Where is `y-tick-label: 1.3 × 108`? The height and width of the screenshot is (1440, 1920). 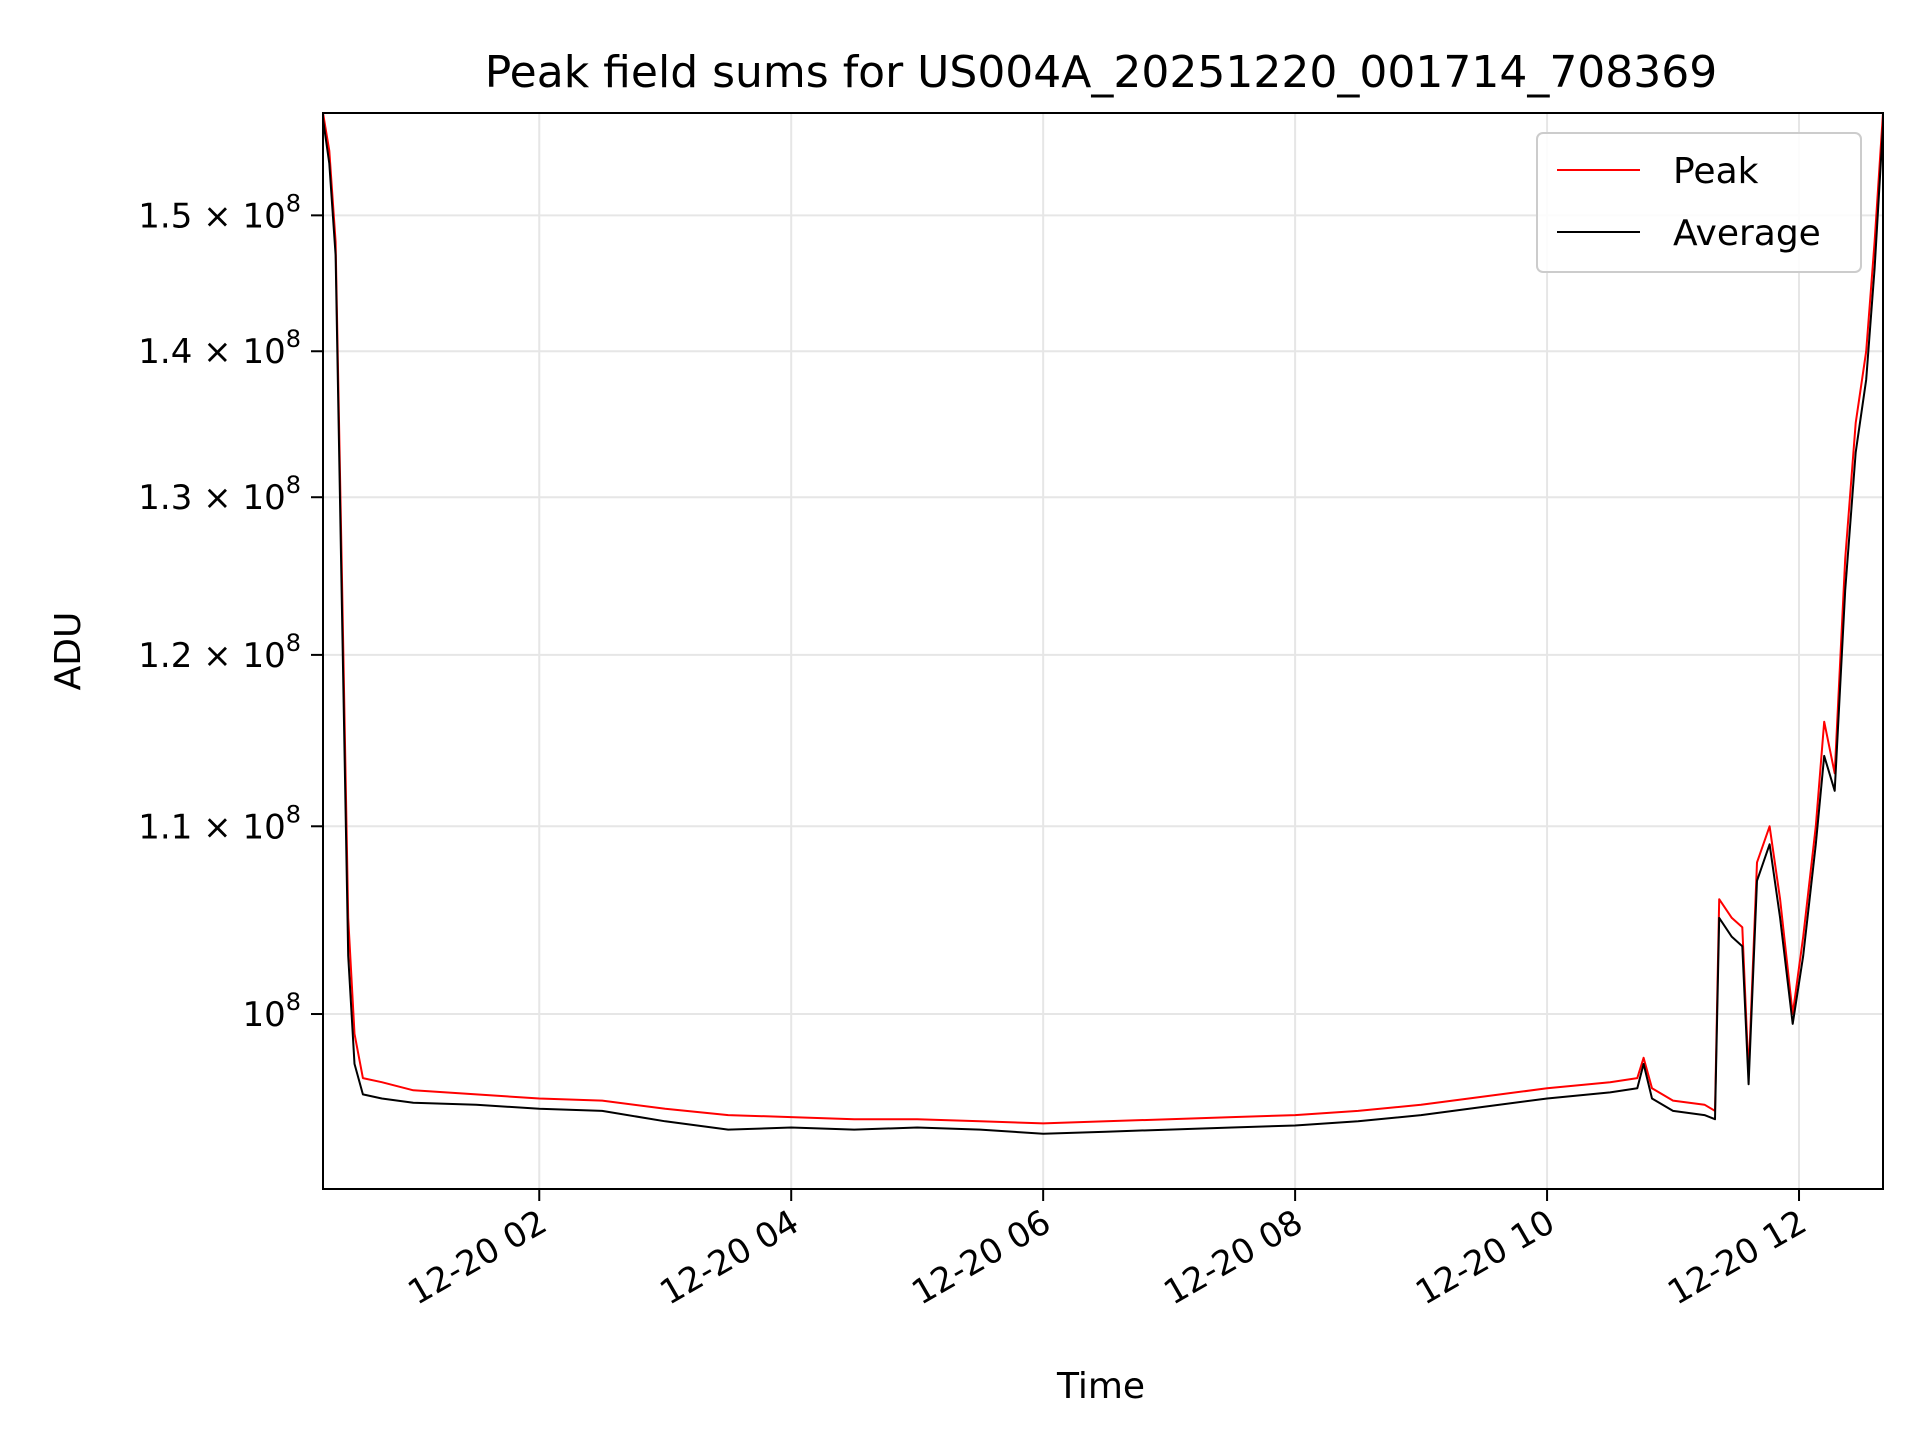 y-tick-label: 1.3 × 108 is located at coordinates (219, 494).